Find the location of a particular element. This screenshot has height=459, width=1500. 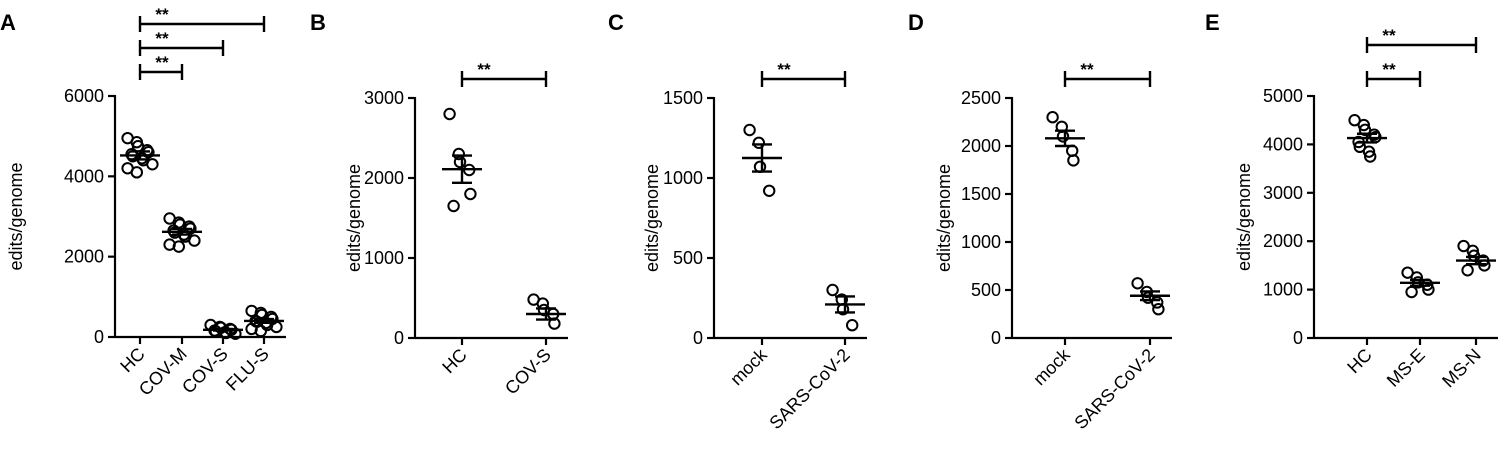

panel-letter: D is located at coordinates (916, 22).